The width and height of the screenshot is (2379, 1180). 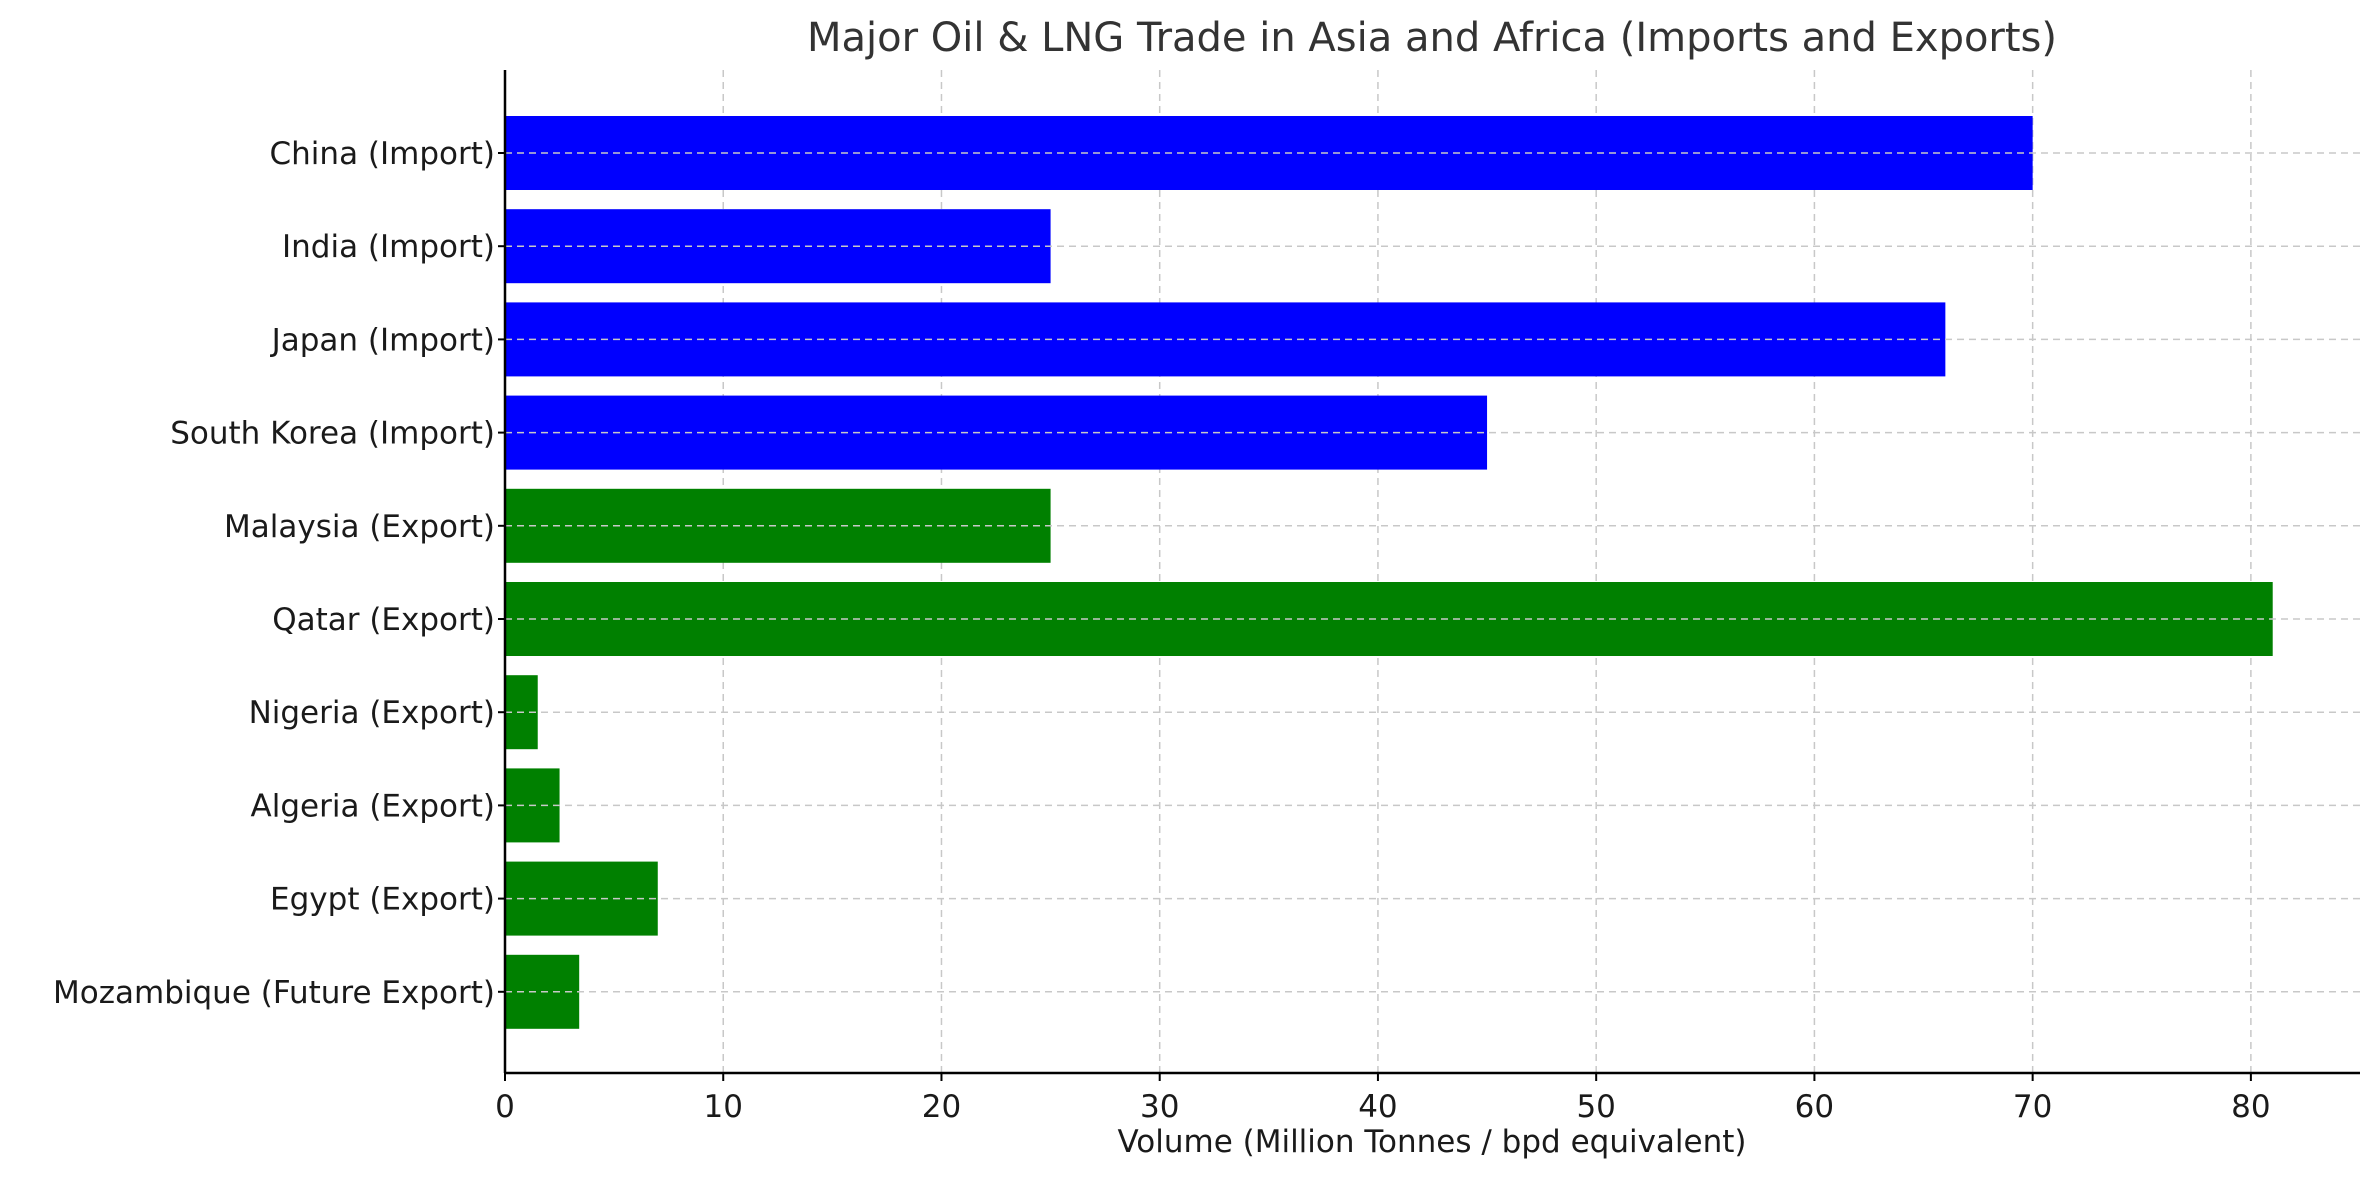 What do you see at coordinates (382, 340) in the screenshot?
I see `category-label: Japan (Import)` at bounding box center [382, 340].